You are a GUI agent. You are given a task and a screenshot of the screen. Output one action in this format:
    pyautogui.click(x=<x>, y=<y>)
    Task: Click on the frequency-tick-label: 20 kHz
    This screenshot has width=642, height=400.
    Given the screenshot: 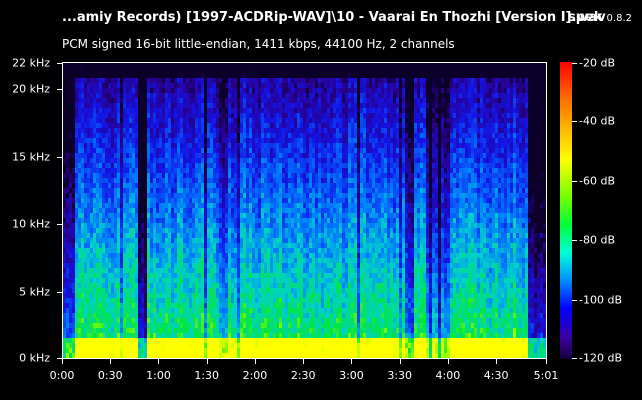 What is the action you would take?
    pyautogui.click(x=31, y=89)
    